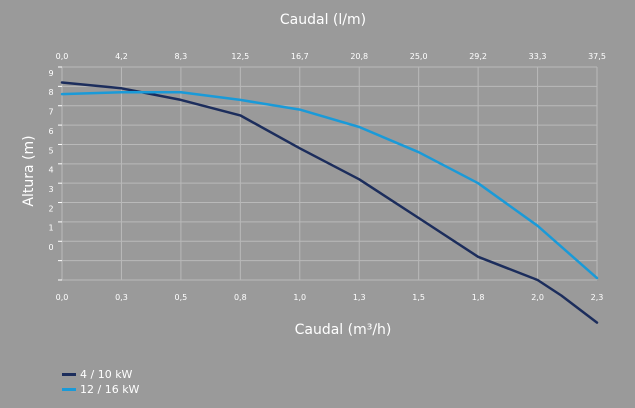 Image resolution: width=635 pixels, height=408 pixels. I want to click on top-axis-tick-label: 12,5, so click(240, 56).